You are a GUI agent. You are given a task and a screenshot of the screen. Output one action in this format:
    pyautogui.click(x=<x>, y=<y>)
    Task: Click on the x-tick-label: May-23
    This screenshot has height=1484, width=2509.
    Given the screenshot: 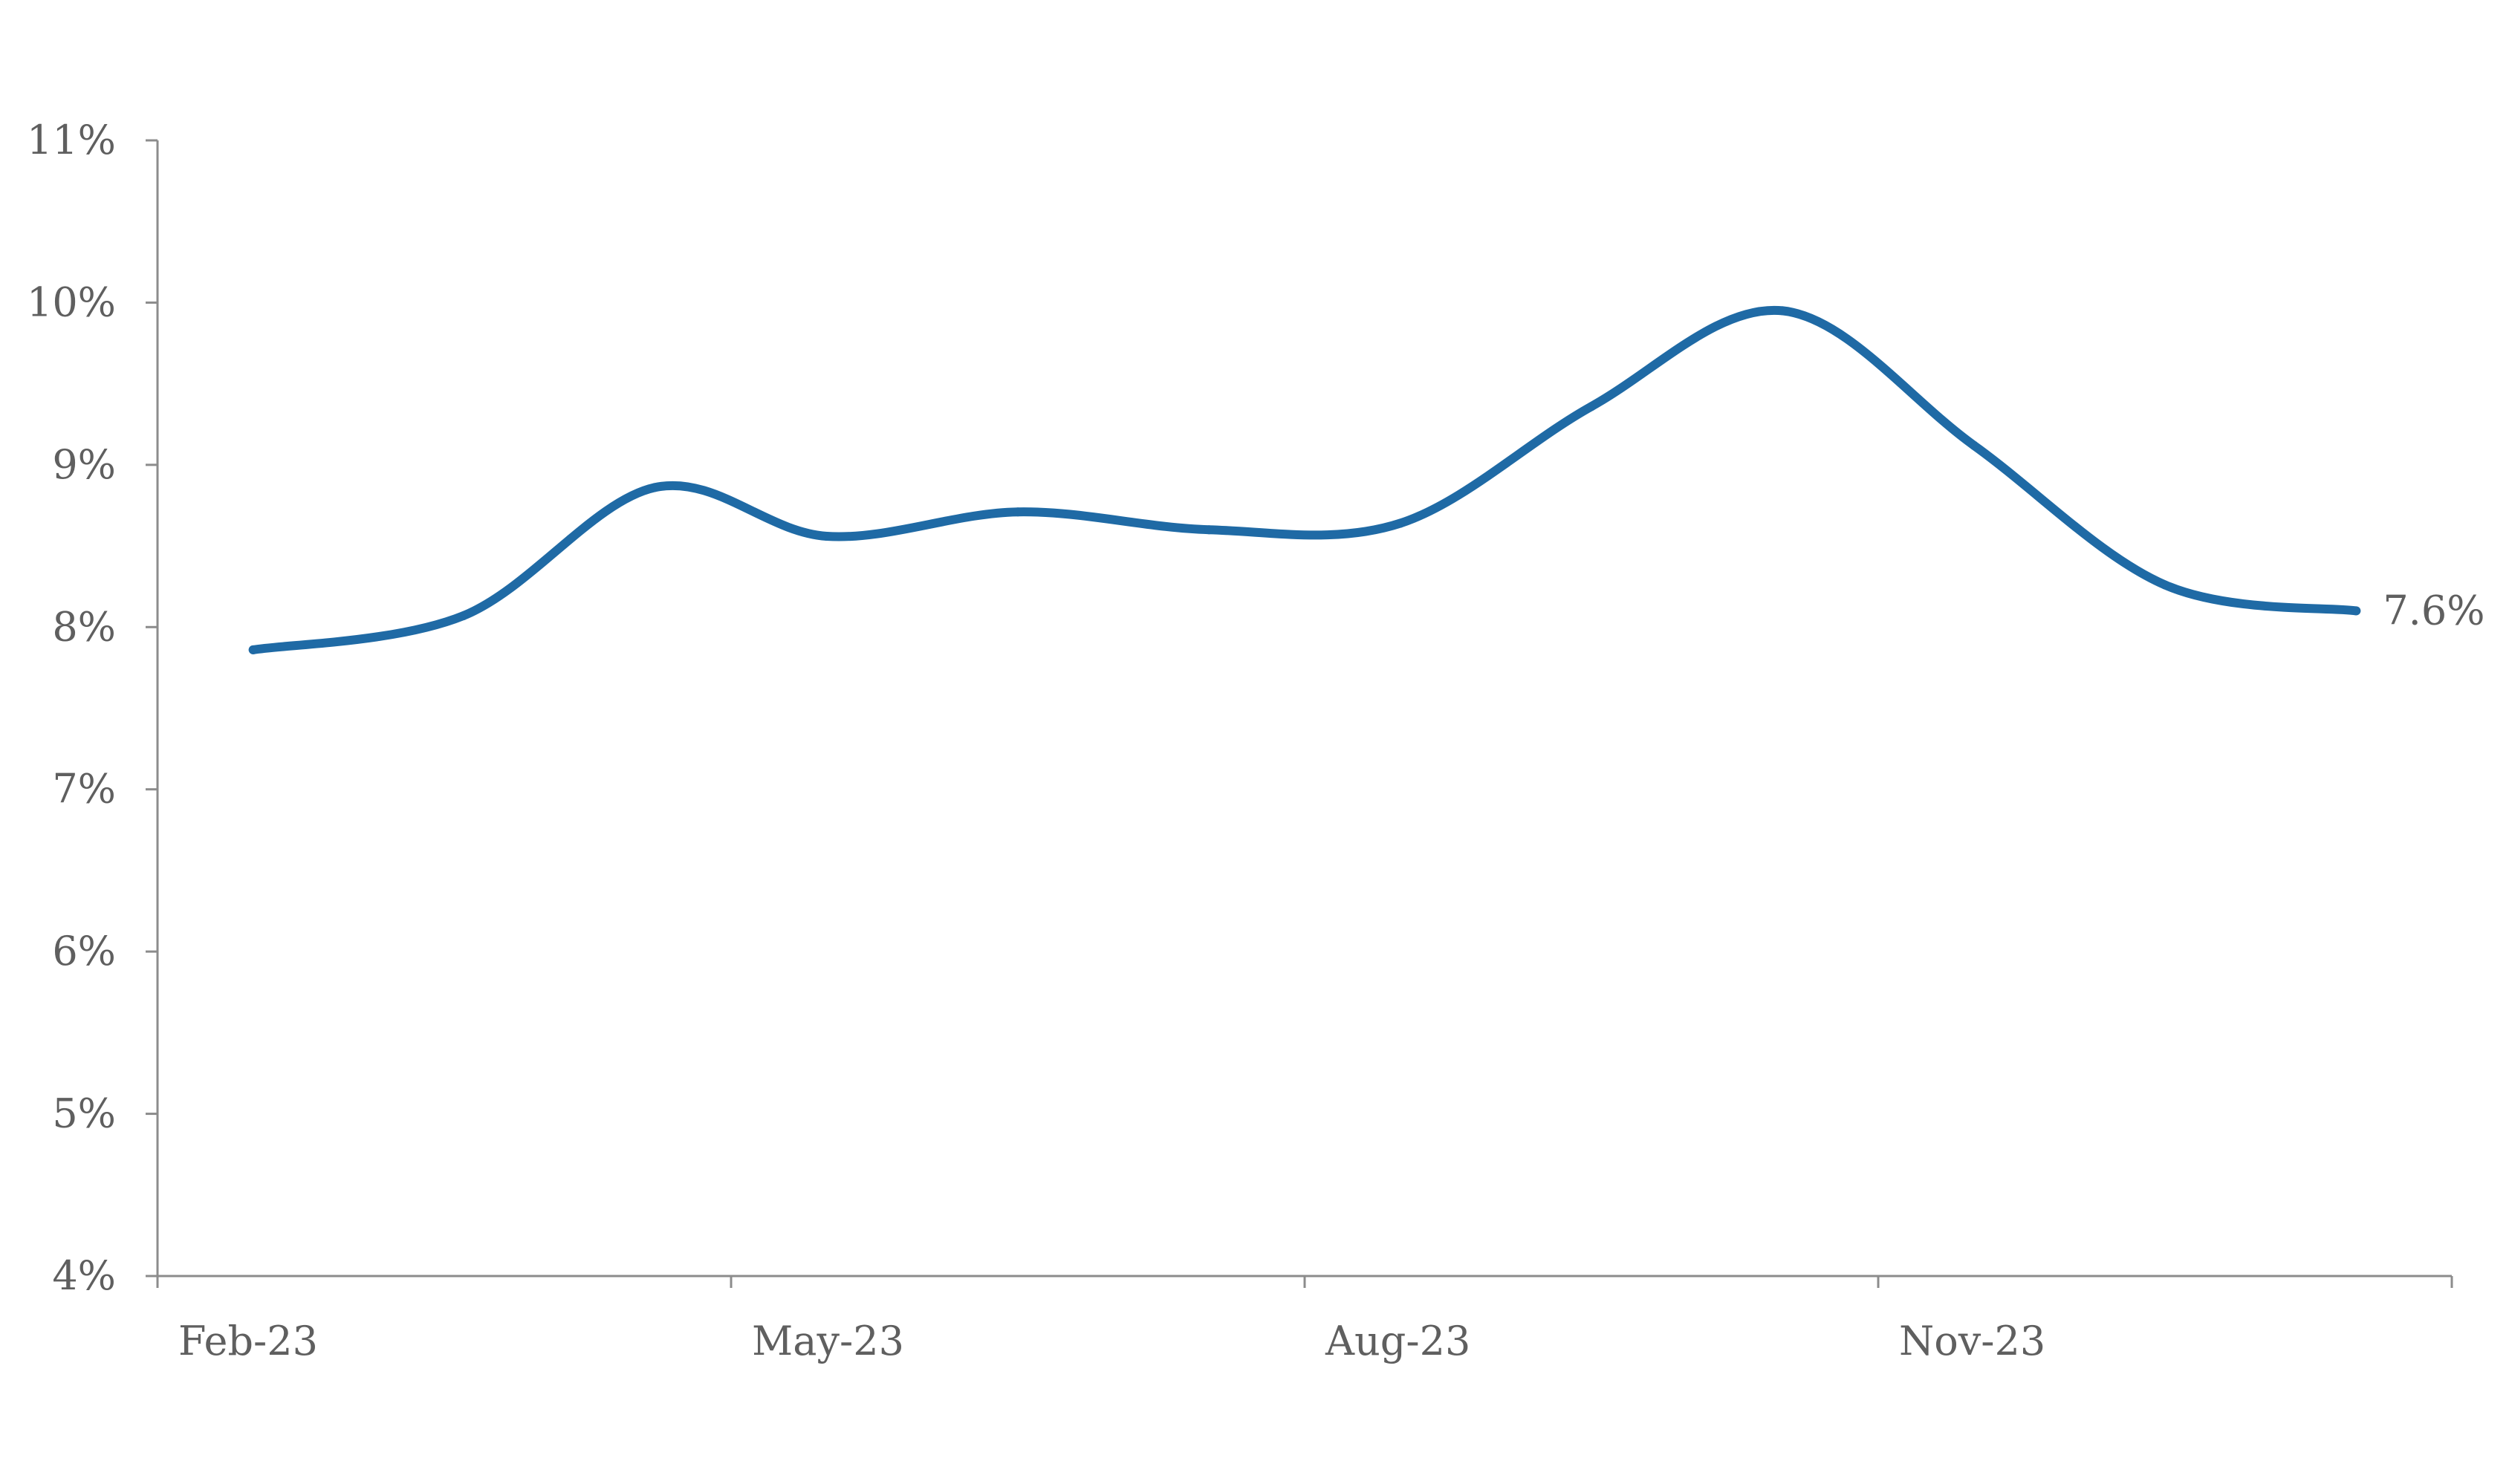 What is the action you would take?
    pyautogui.click(x=828, y=1341)
    